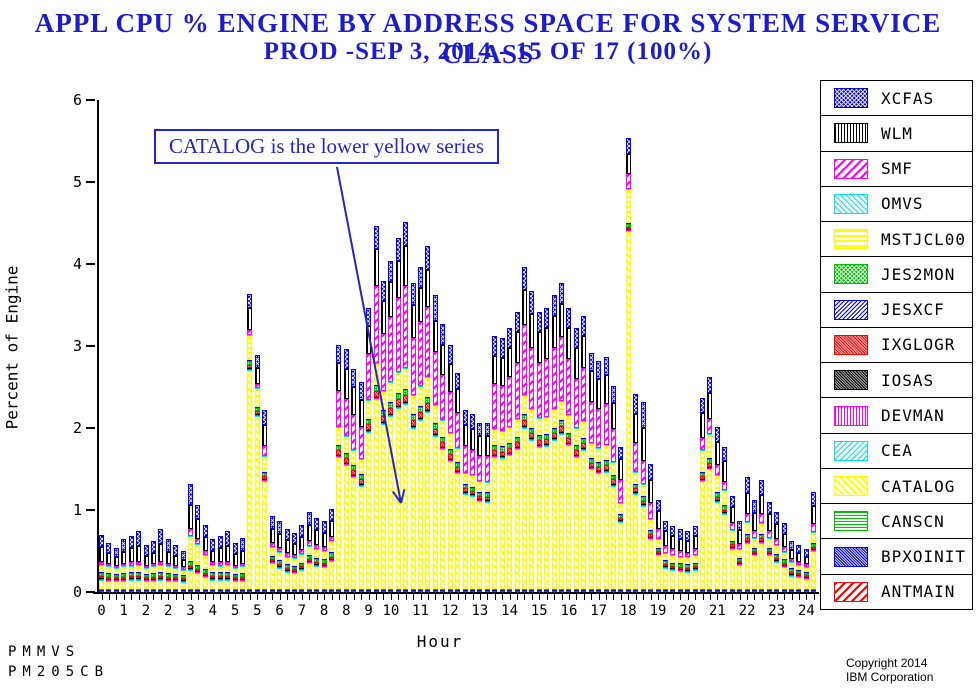 This screenshot has height=693, width=976. Describe the element at coordinates (391, 611) in the screenshot. I see `x-tick-label: 10` at that location.